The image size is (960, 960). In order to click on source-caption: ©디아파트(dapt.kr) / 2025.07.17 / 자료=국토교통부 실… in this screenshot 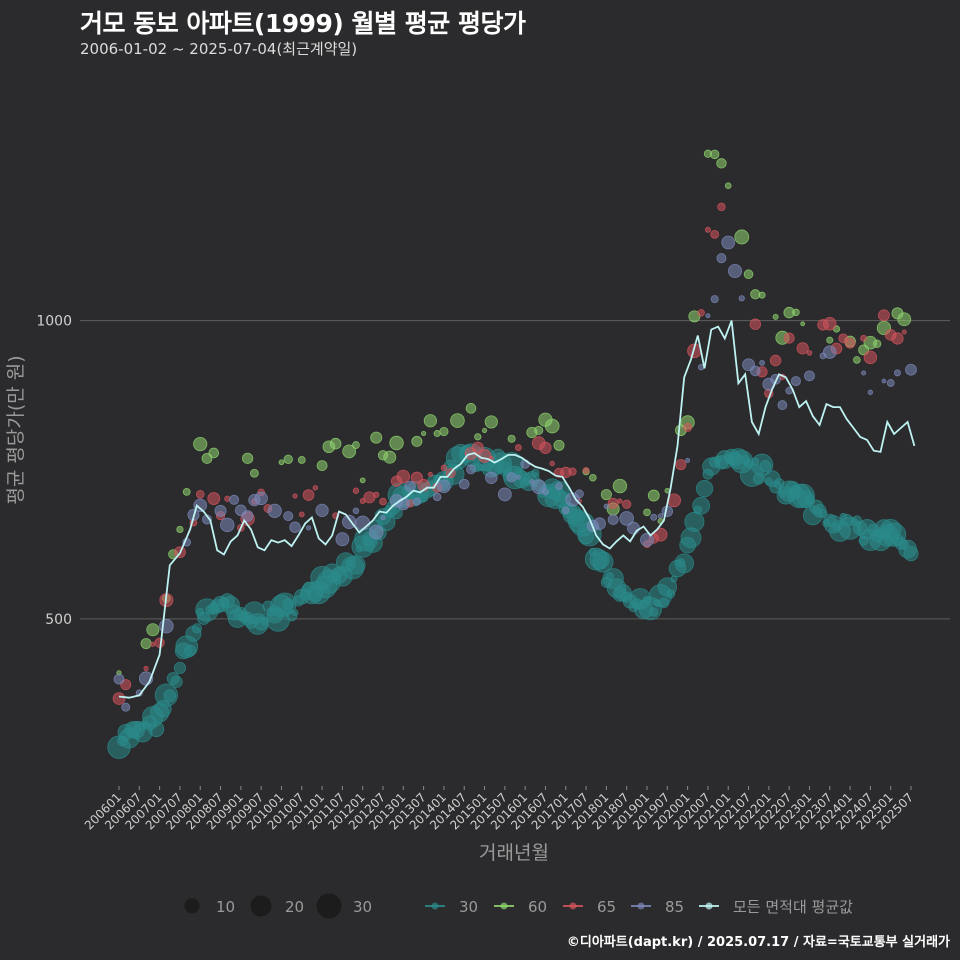, I will do `click(758, 942)`.